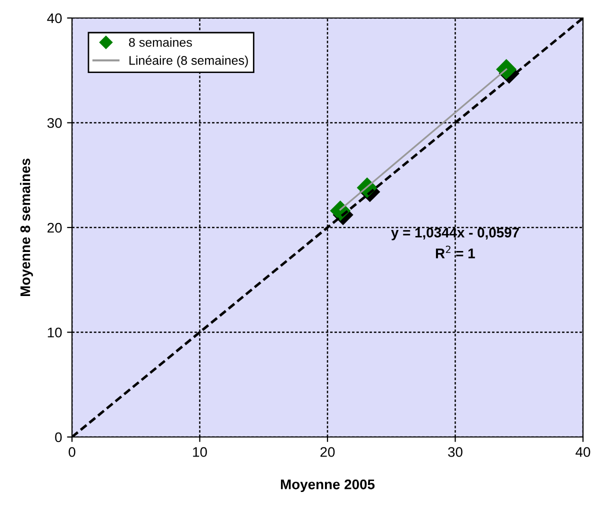  I want to click on annotation: y = 1,0344x - 0,0597, so click(455, 234).